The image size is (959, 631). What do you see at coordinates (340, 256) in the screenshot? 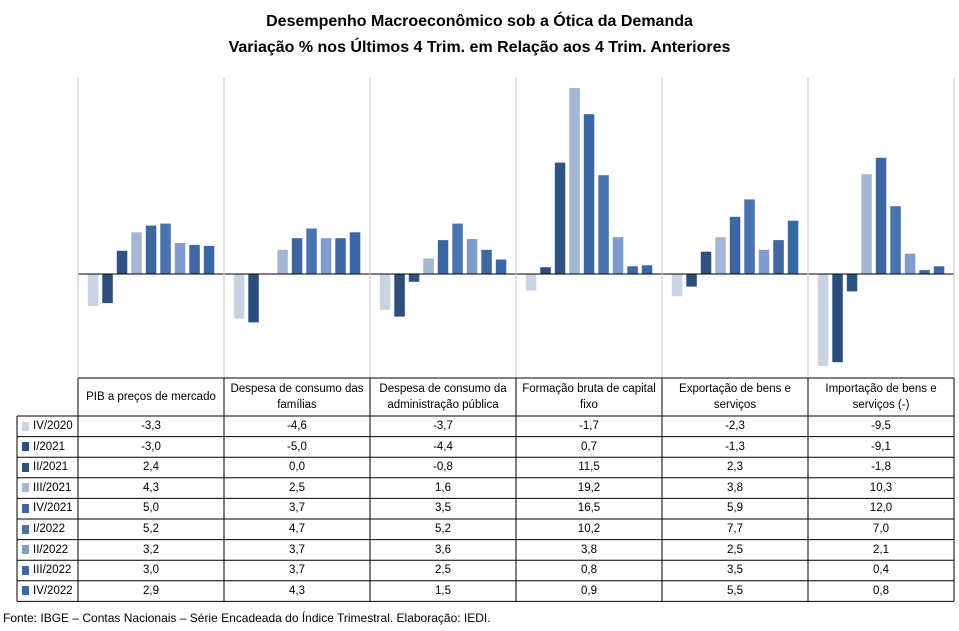
I see `bar-III-2022-cat1` at bounding box center [340, 256].